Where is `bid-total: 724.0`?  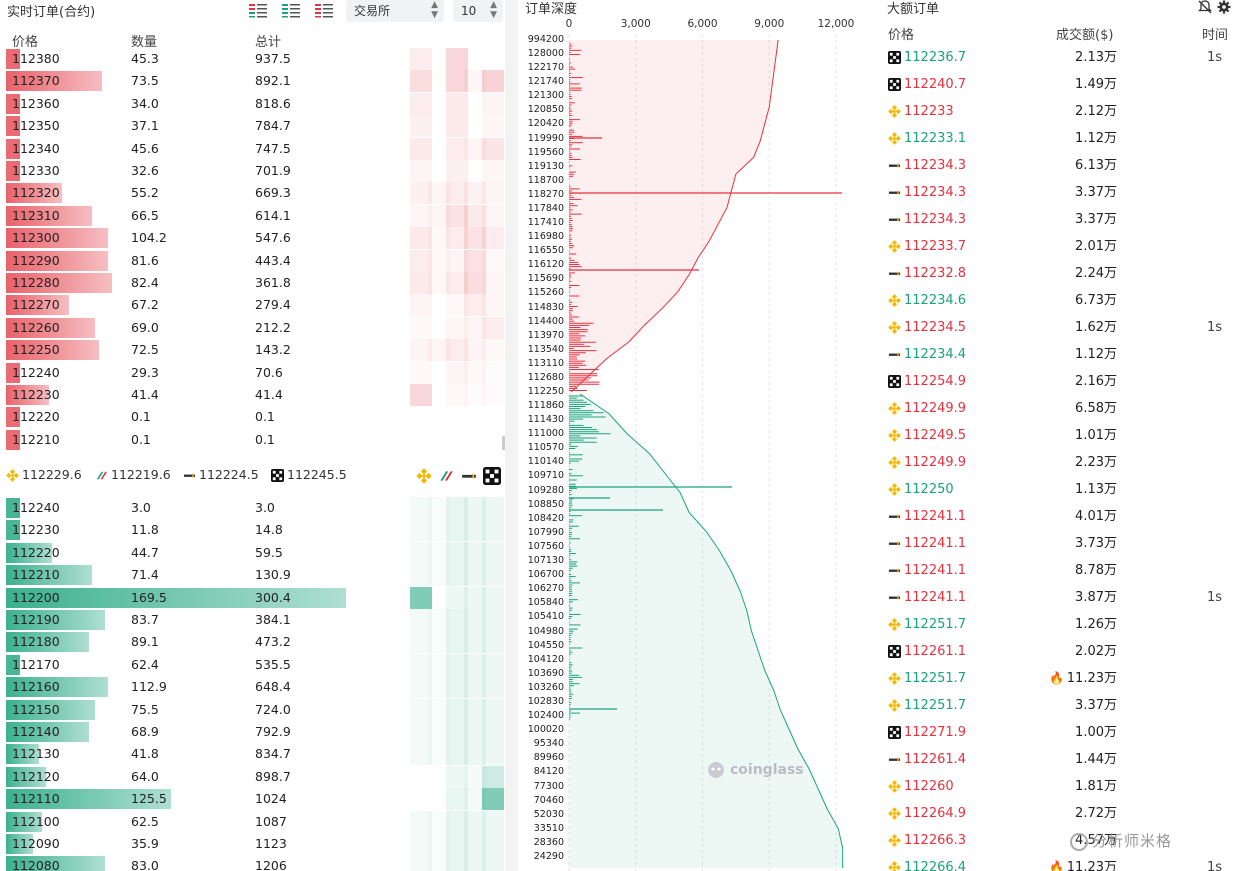 bid-total: 724.0 is located at coordinates (273, 709).